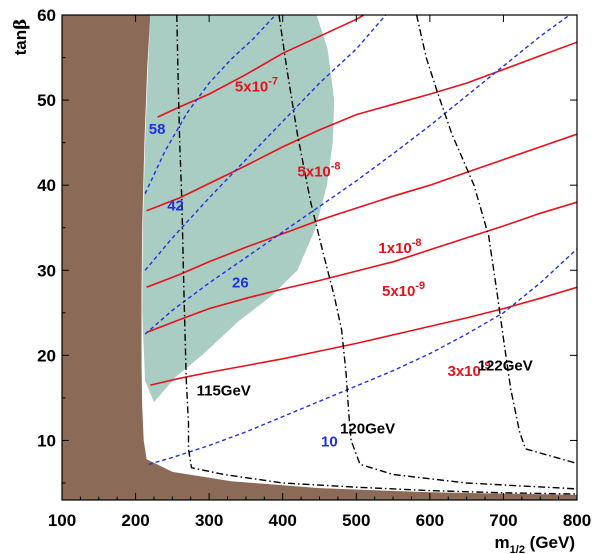  What do you see at coordinates (256, 86) in the screenshot?
I see `red-contour-label: 5x10⁻⁷` at bounding box center [256, 86].